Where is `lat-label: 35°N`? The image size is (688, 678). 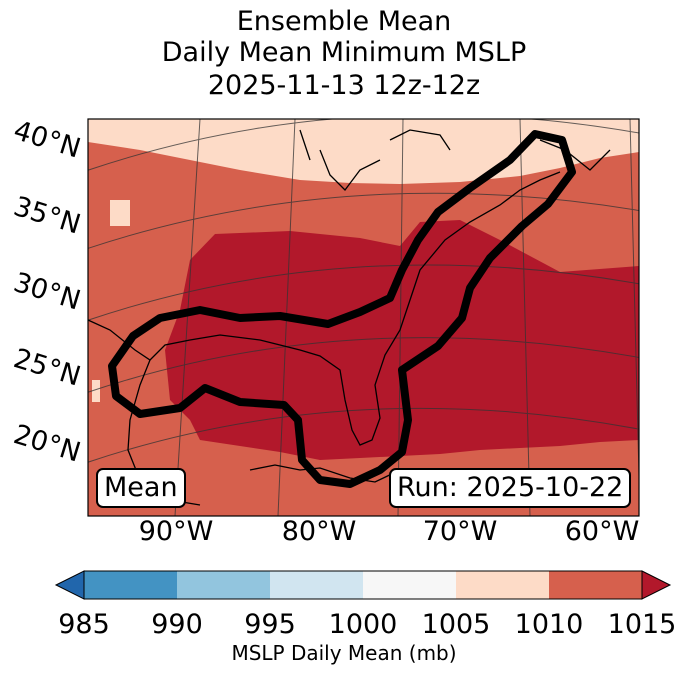
lat-label: 35°N is located at coordinates (47, 216).